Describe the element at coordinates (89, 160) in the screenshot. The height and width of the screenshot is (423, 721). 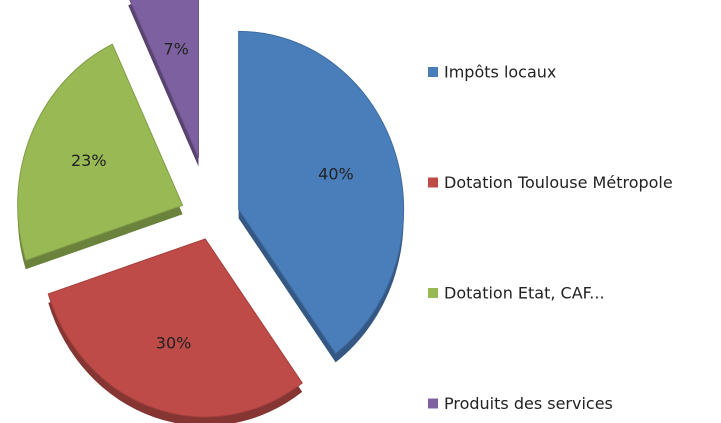
I see `data-label: 23%` at that location.